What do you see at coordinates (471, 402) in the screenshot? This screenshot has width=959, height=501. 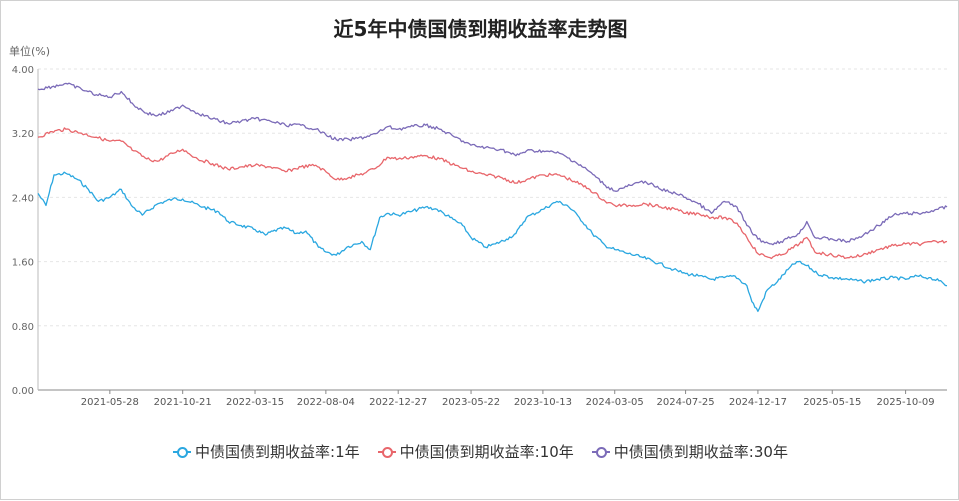 I see `x-tick-label: 2023-05-22` at bounding box center [471, 402].